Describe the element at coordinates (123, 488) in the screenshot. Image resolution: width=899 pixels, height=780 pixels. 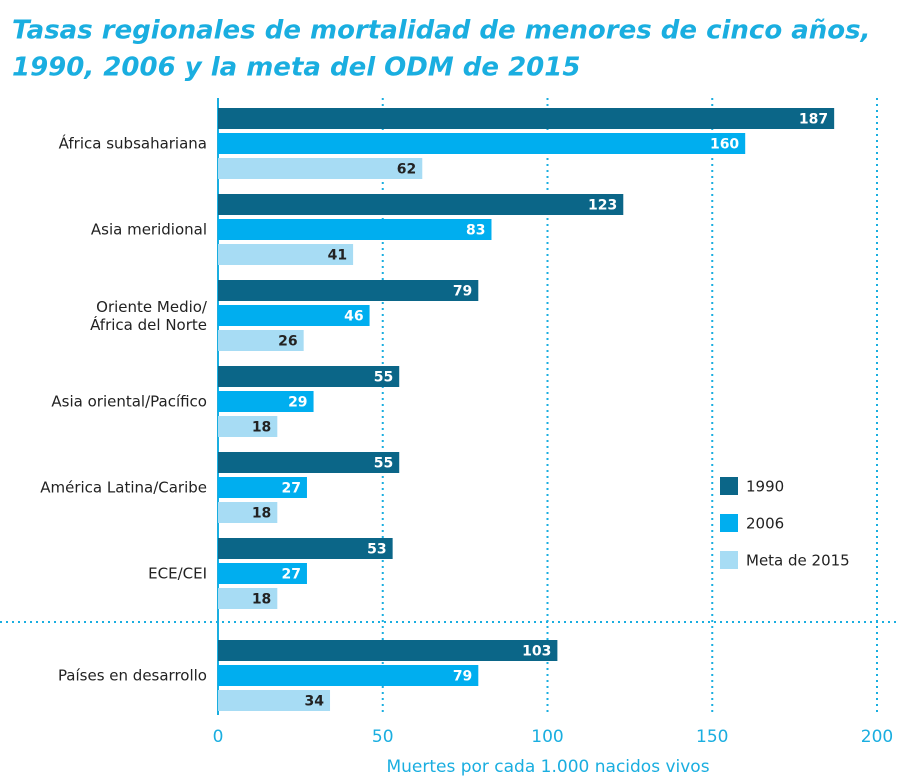
I see `y-tick-label: América Latina/Caribe` at that location.